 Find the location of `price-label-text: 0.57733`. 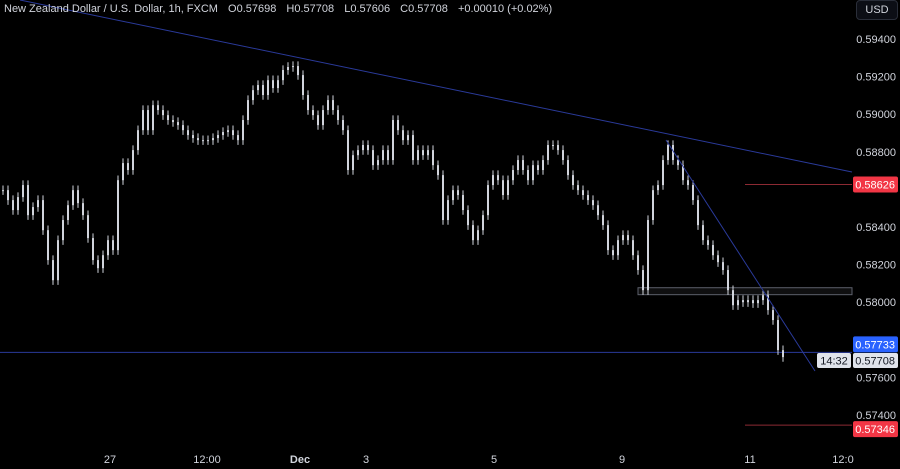

price-label-text: 0.57733 is located at coordinates (875, 345).